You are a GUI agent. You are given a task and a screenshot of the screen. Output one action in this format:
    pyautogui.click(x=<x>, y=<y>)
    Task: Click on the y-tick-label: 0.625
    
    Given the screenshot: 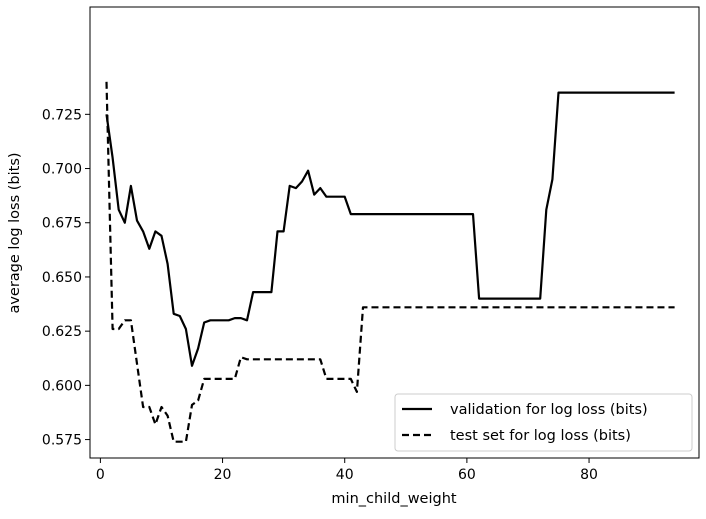 What is the action you would take?
    pyautogui.click(x=62, y=332)
    